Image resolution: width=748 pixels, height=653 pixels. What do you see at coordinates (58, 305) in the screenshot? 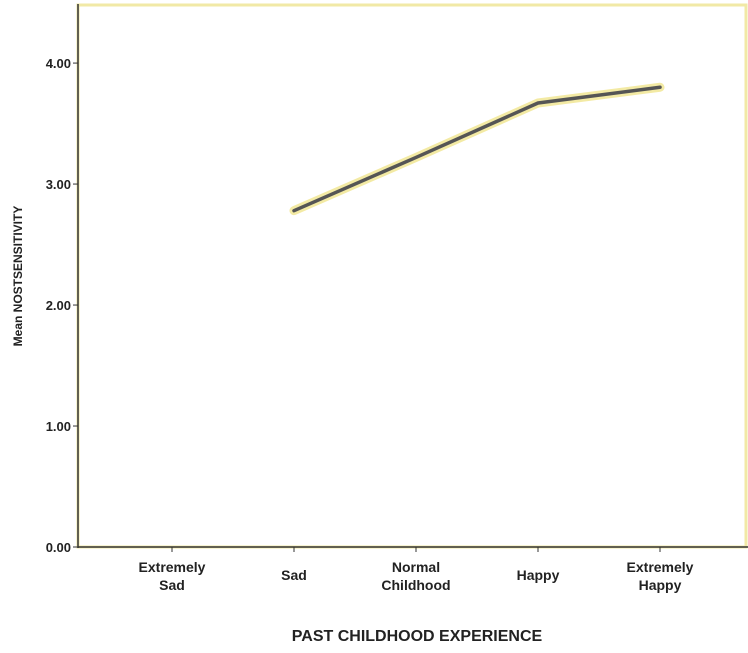
I see `y-tick-label: 2.00` at bounding box center [58, 305].